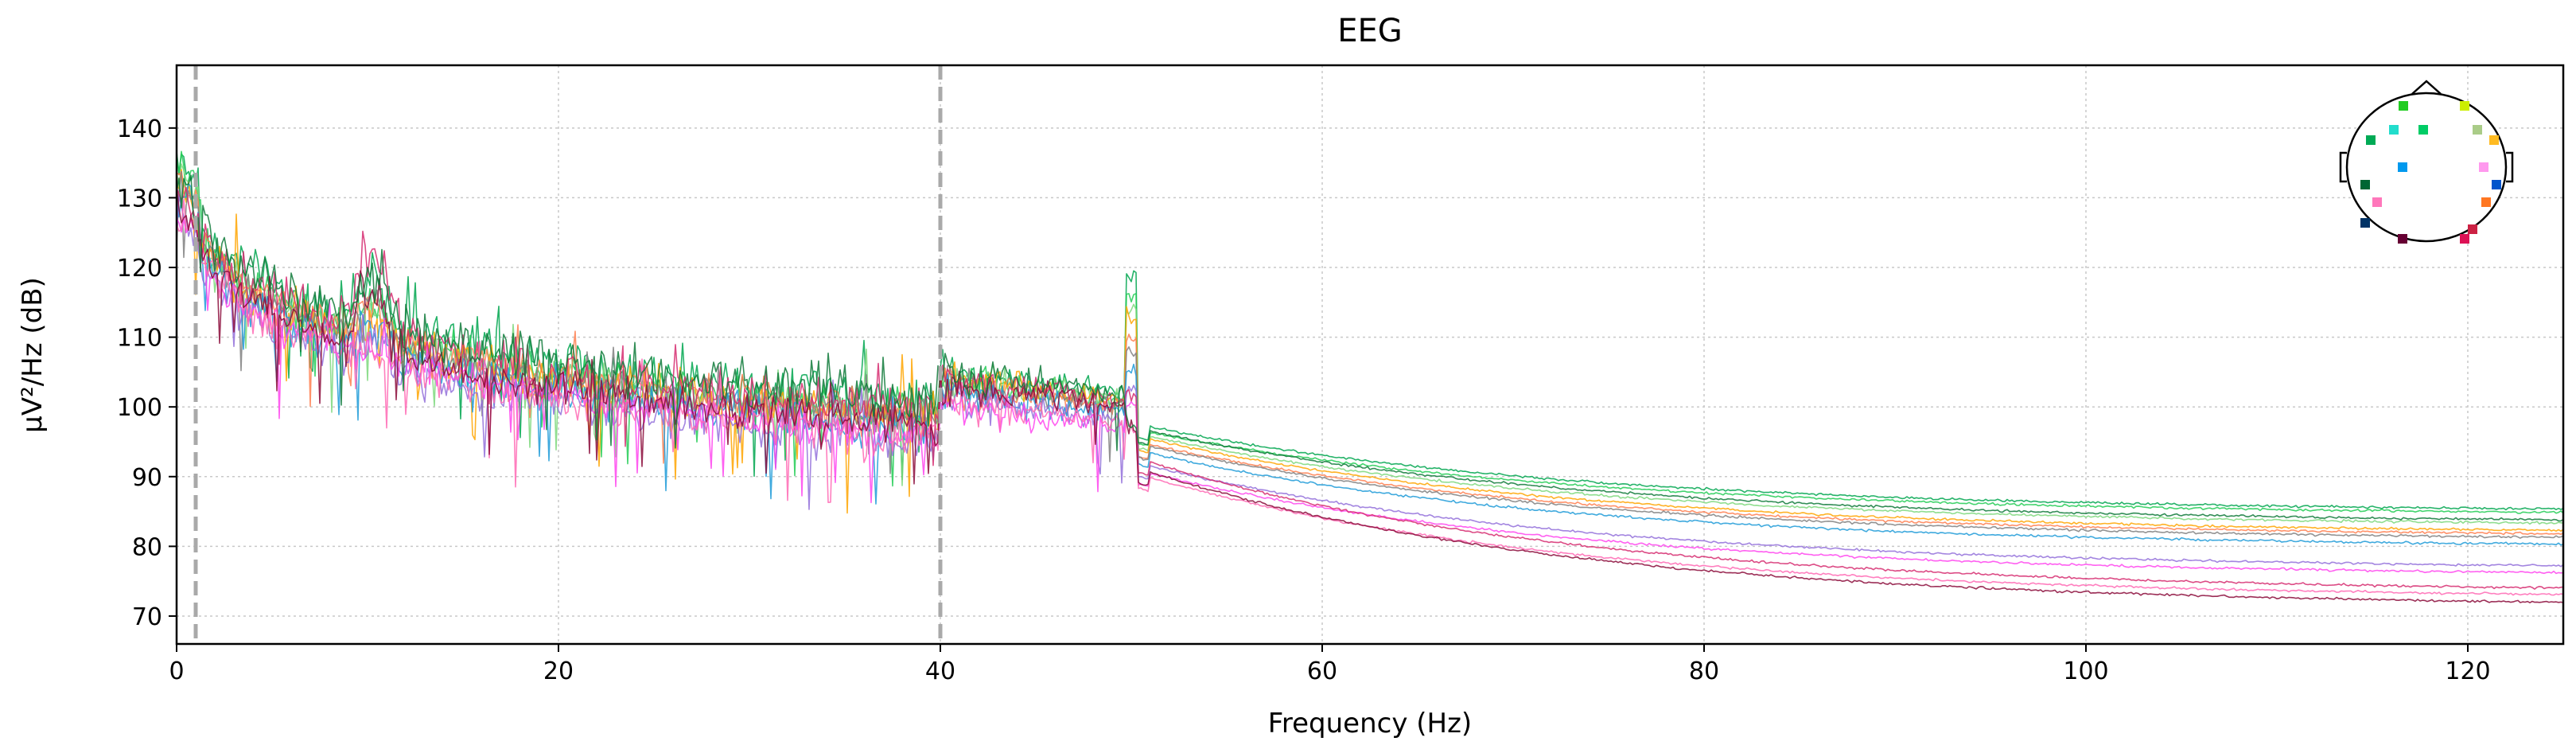 The image size is (2576, 753). I want to click on y-tick-label: 80, so click(147, 547).